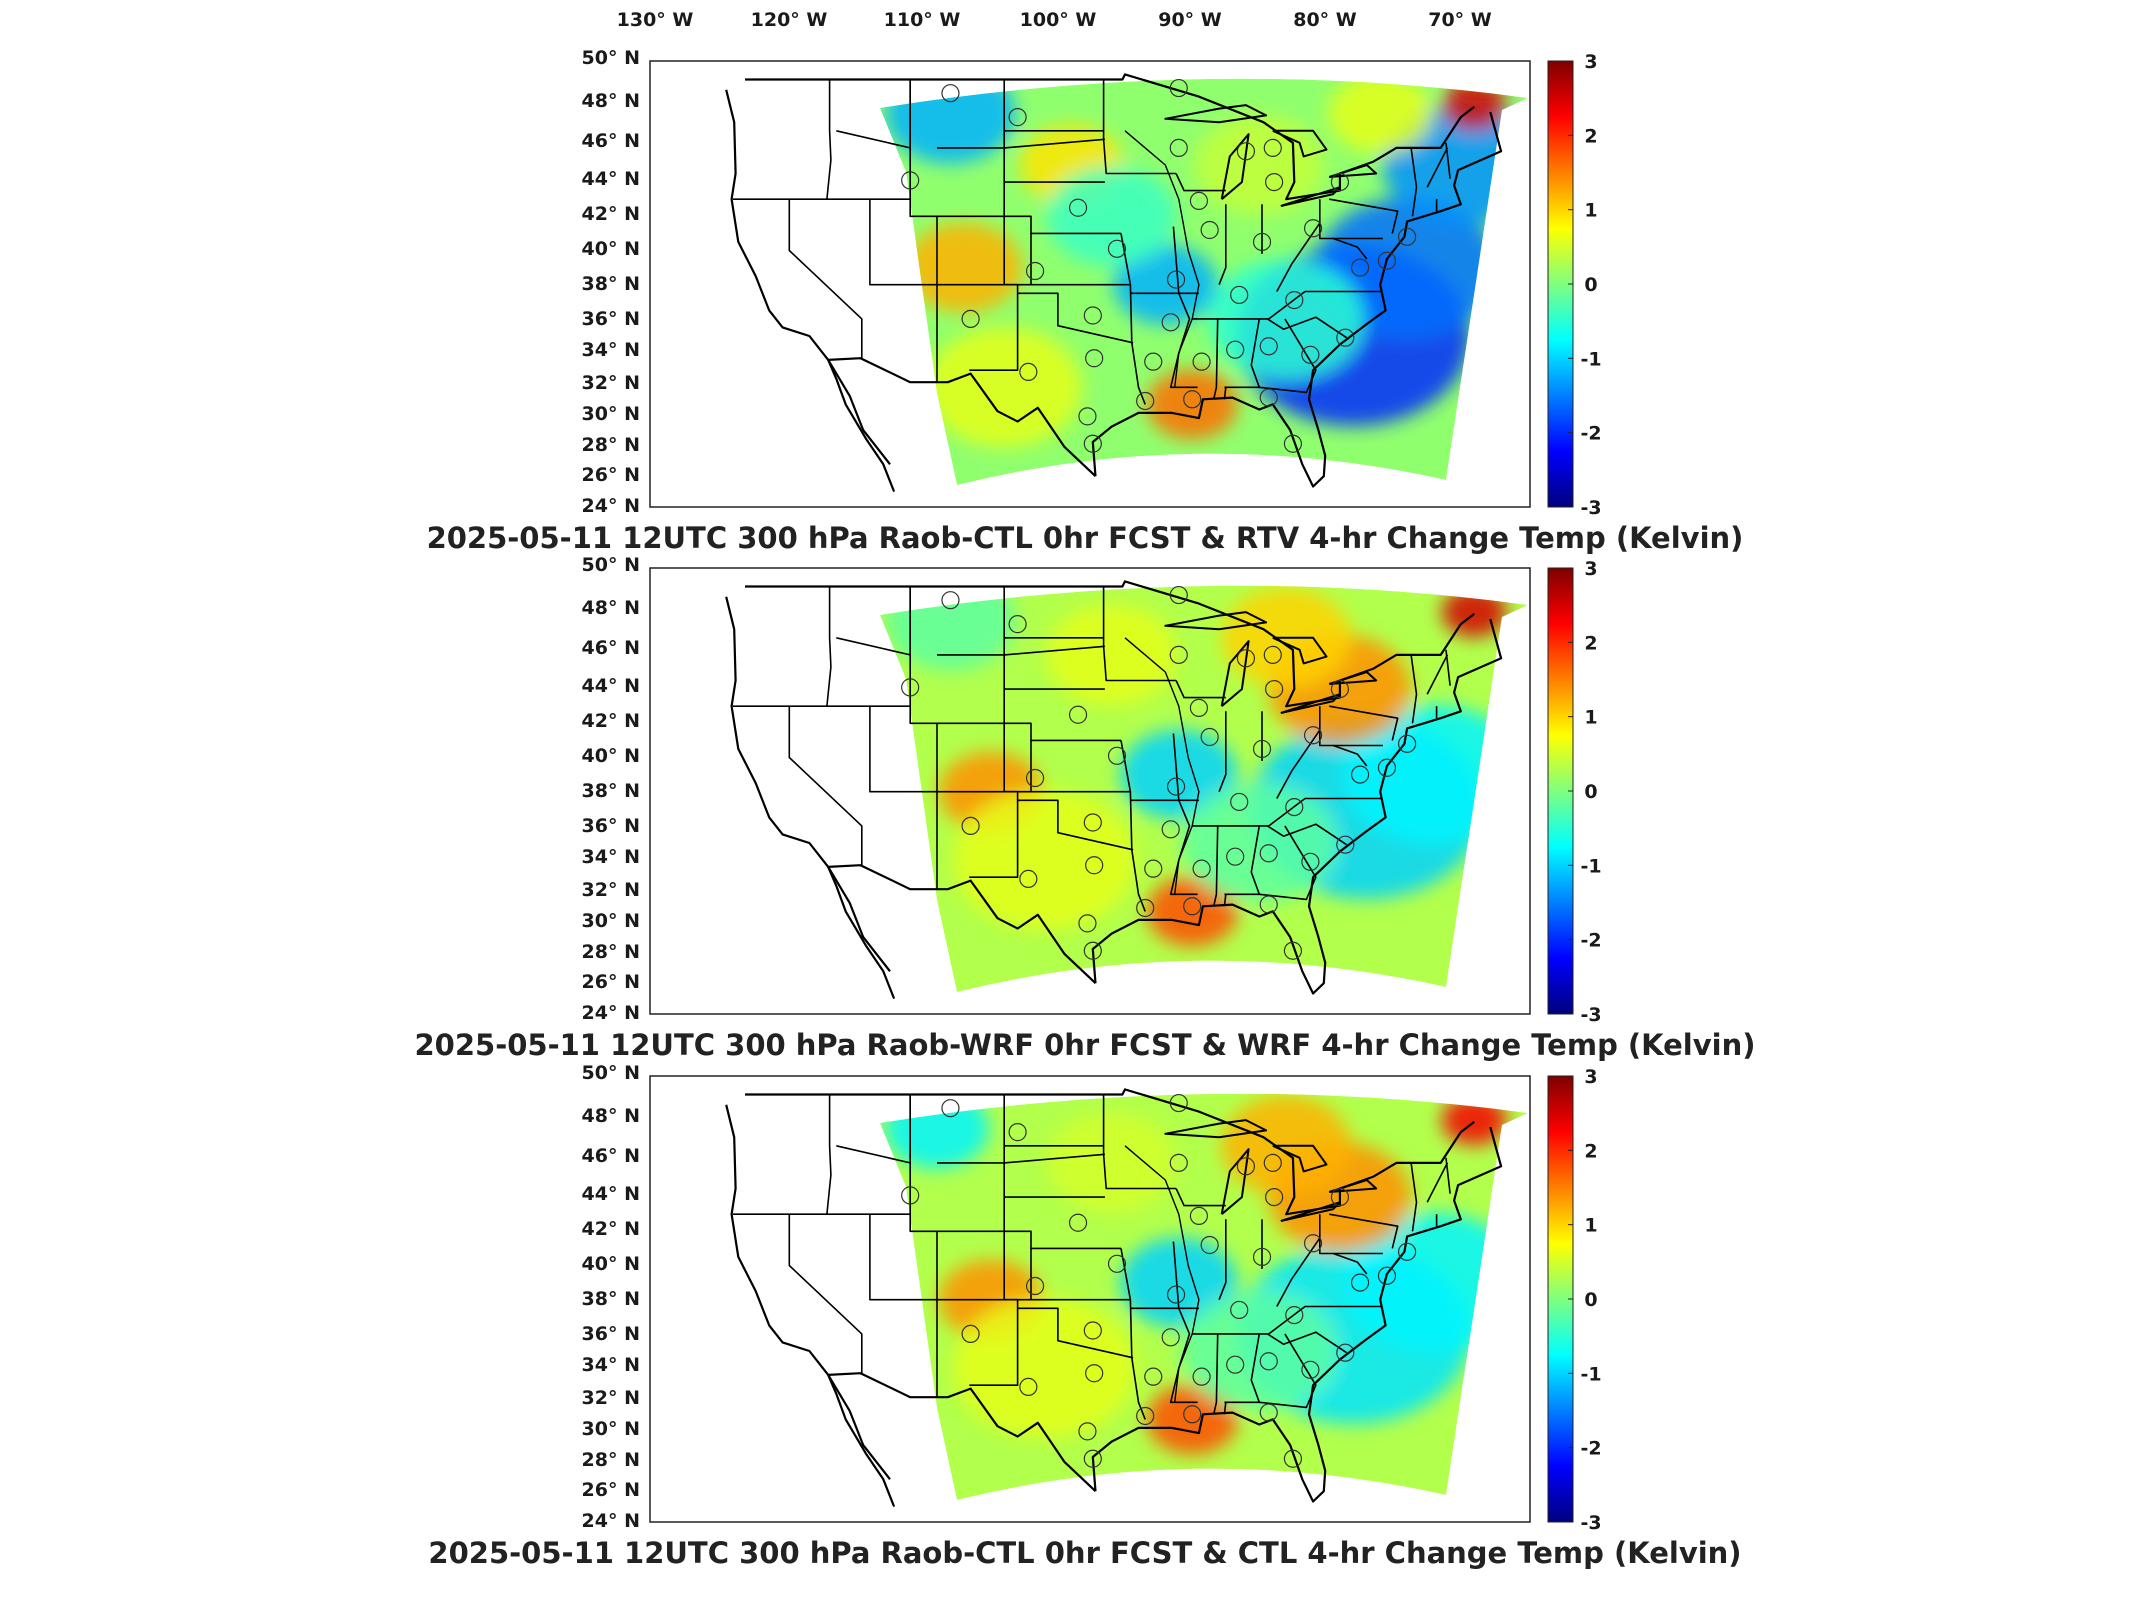  What do you see at coordinates (611, 608) in the screenshot?
I see `latitude-label: 48° N` at bounding box center [611, 608].